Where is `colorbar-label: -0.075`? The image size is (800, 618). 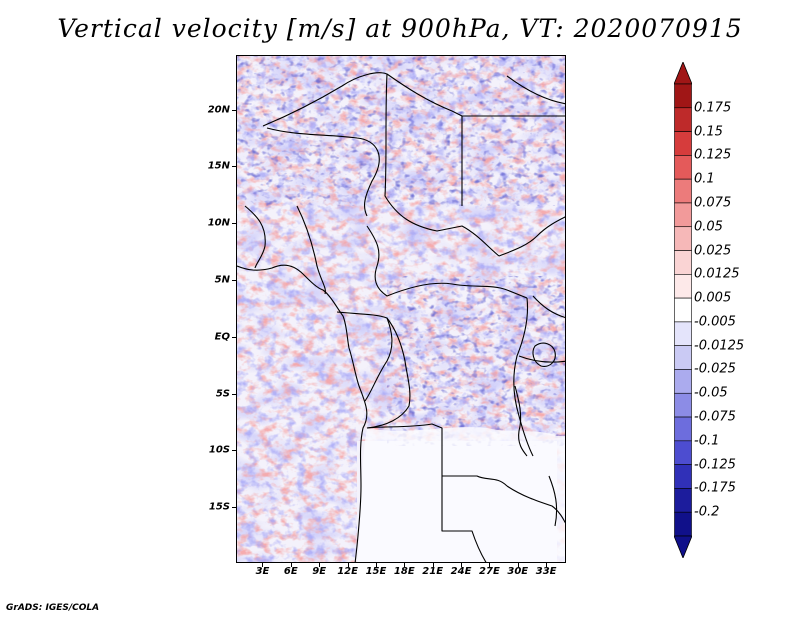
colorbar-label: -0.075 is located at coordinates (715, 417).